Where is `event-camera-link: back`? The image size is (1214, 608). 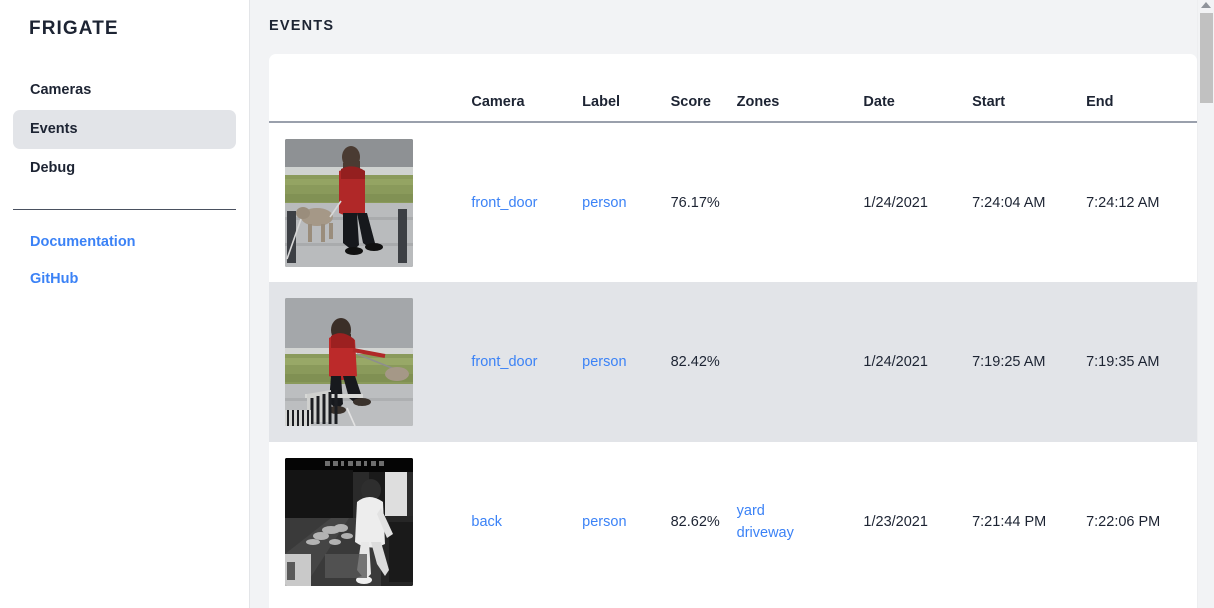
event-camera-link: back is located at coordinates (487, 522).